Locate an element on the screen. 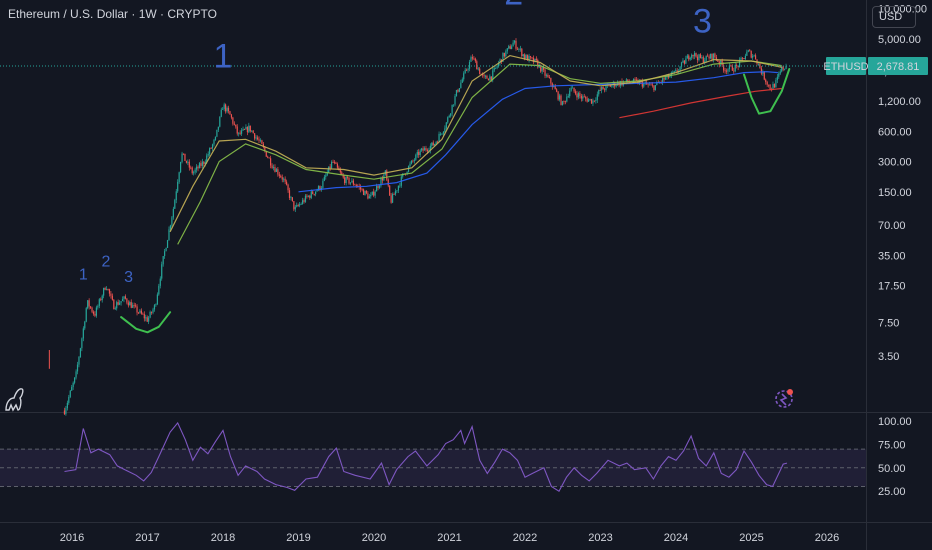  replay-icon-dot is located at coordinates (790, 392).